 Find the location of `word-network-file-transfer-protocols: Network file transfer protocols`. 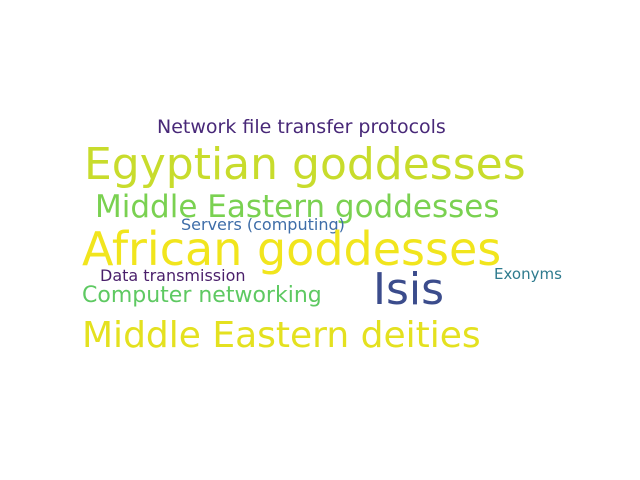

word-network-file-transfer-protocols: Network file transfer protocols is located at coordinates (301, 127).